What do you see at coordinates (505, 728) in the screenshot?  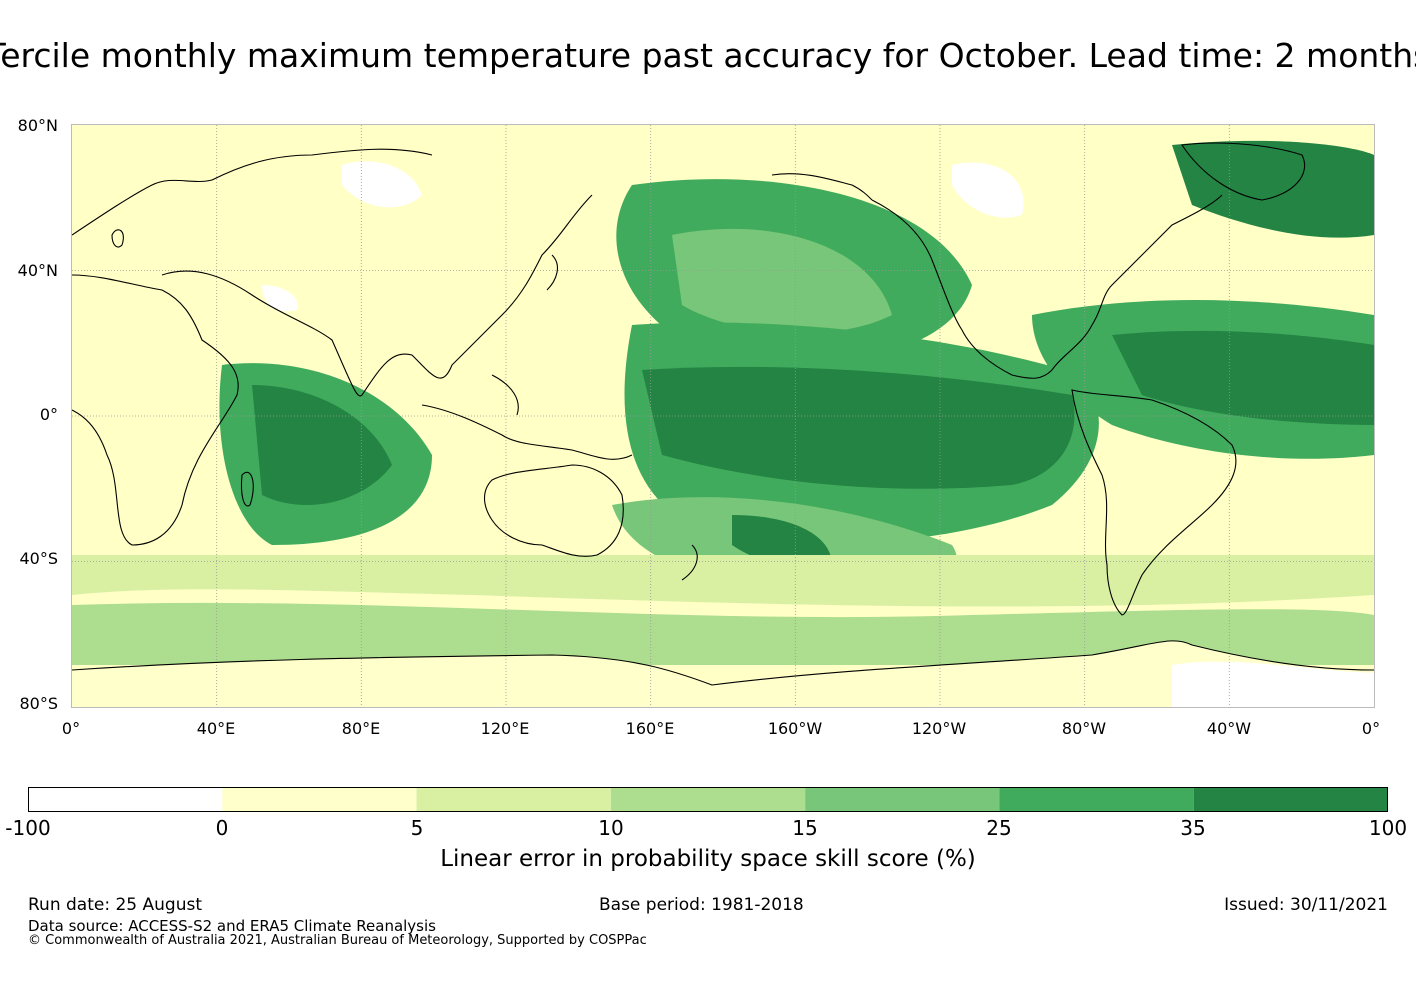 I see `lon-label-120e: 120°E` at bounding box center [505, 728].